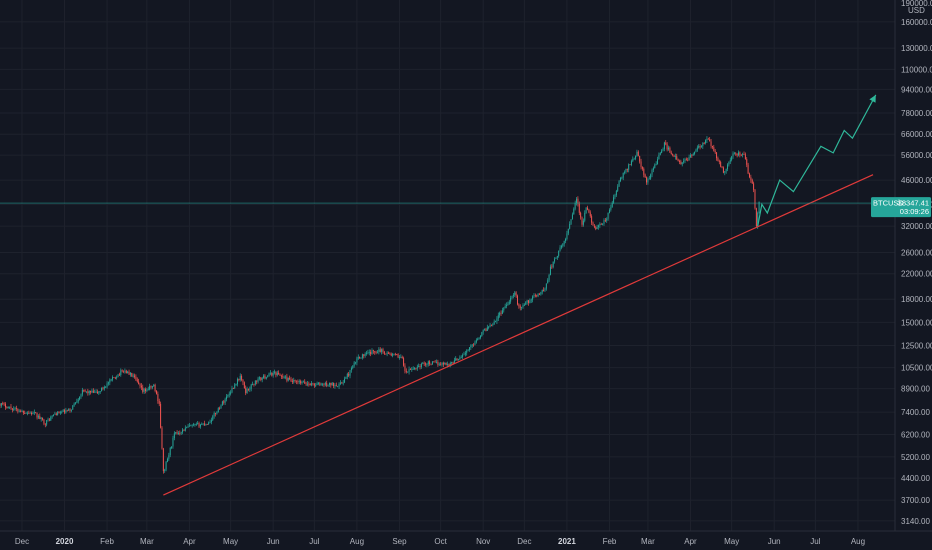 The image size is (932, 550). I want to click on projection-path, so click(817, 160).